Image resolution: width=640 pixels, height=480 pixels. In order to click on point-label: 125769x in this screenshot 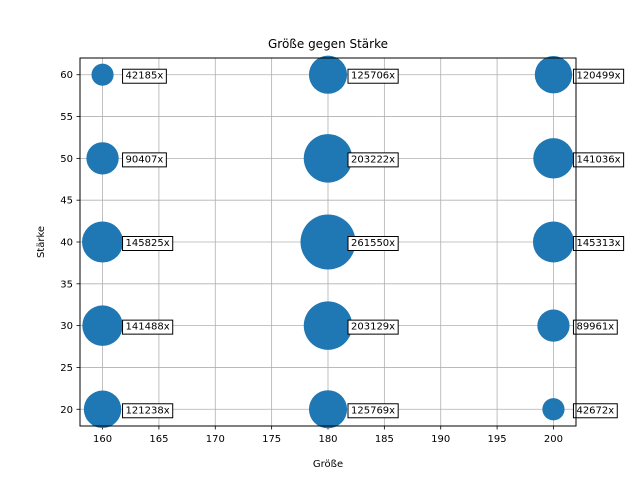, I will do `click(373, 410)`.